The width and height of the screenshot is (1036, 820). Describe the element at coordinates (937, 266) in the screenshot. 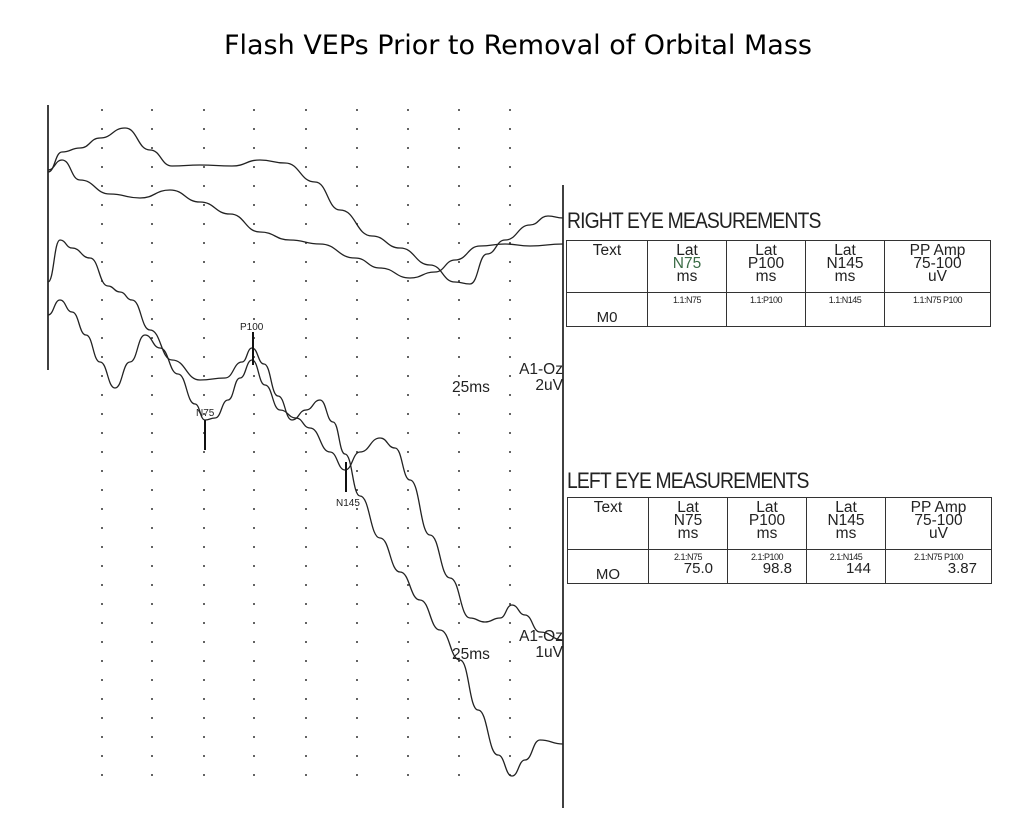

I see `right-header-ppamp: PP Amp 75-100 uV` at that location.